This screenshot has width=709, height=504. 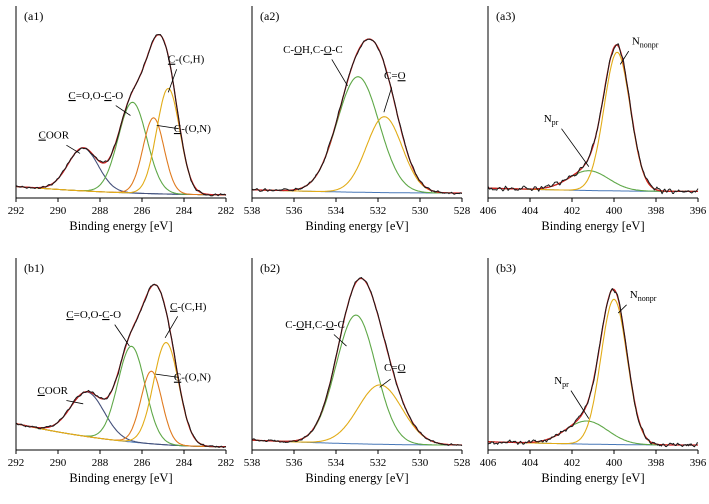 What do you see at coordinates (186, 60) in the screenshot?
I see `peak-annotation-2: C-(C,H)` at bounding box center [186, 60].